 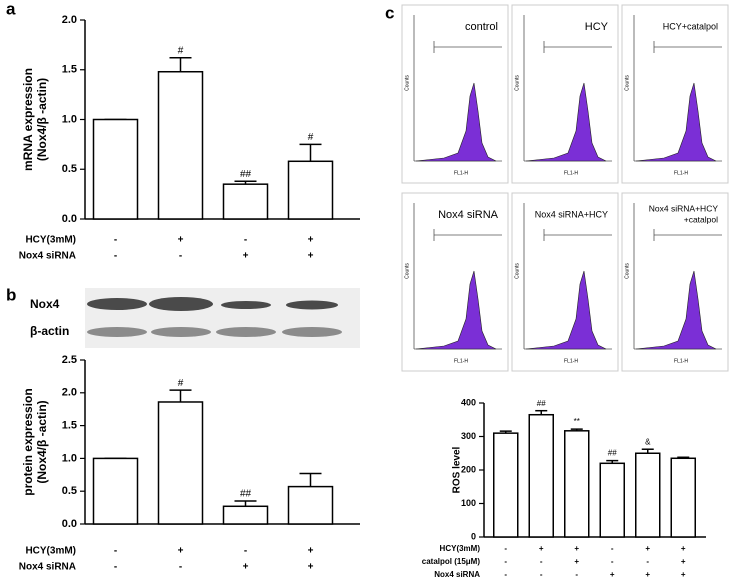 I want to click on y-tick-label: 0.0, so click(x=69, y=524).